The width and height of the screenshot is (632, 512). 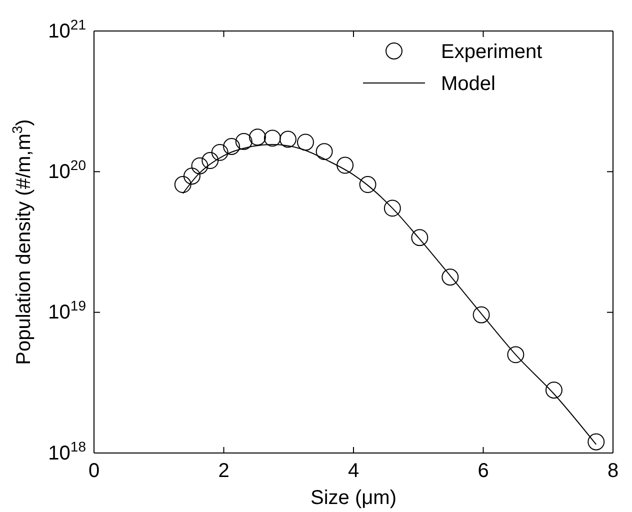 What do you see at coordinates (613, 471) in the screenshot?
I see `x-tick-label: 8` at bounding box center [613, 471].